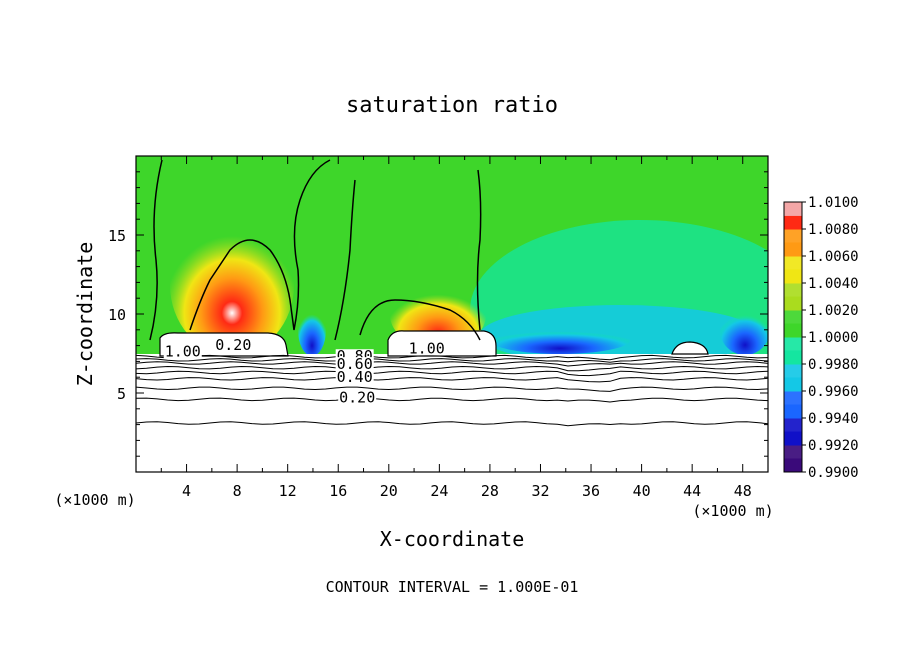 This screenshot has height=654, width=904. What do you see at coordinates (540, 491) in the screenshot?
I see `x-tick-label: 32` at bounding box center [540, 491].